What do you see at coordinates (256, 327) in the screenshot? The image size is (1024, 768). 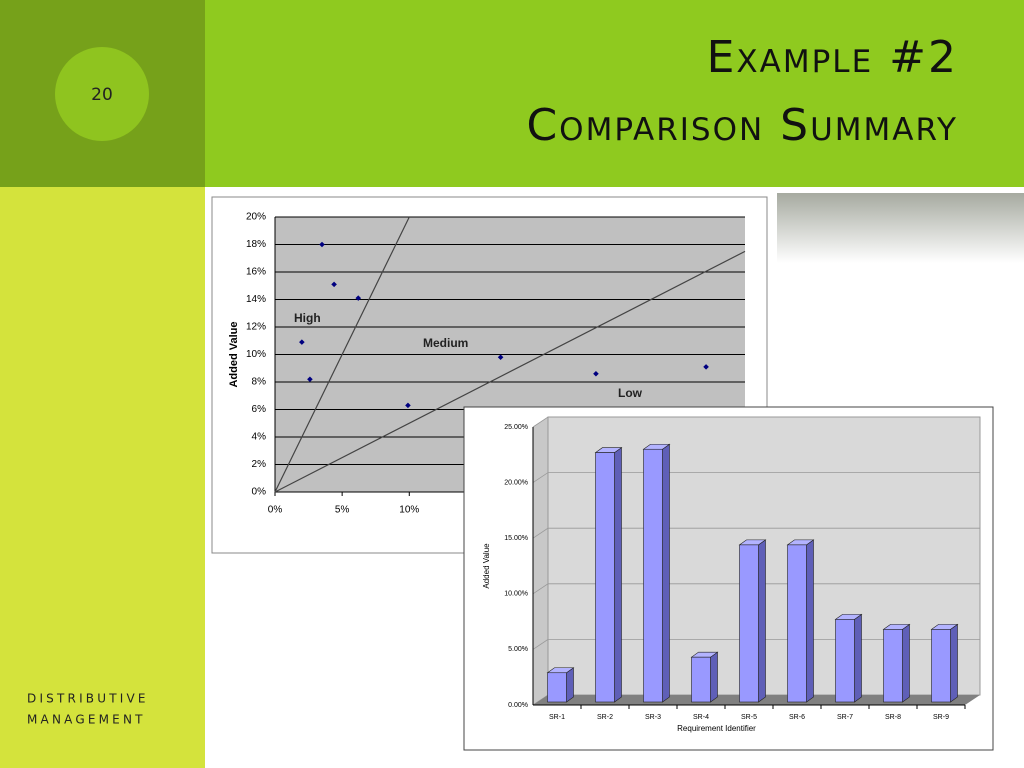 I see `y-tick-label: 12%` at bounding box center [256, 327].